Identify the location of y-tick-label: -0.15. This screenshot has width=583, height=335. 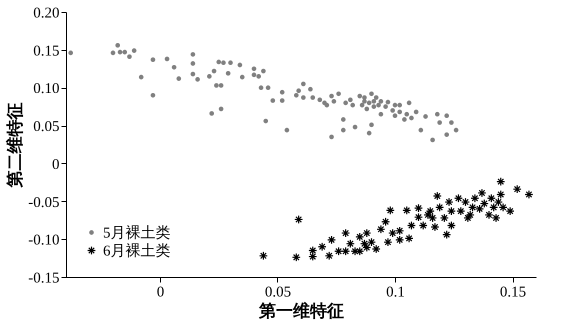
(44, 278).